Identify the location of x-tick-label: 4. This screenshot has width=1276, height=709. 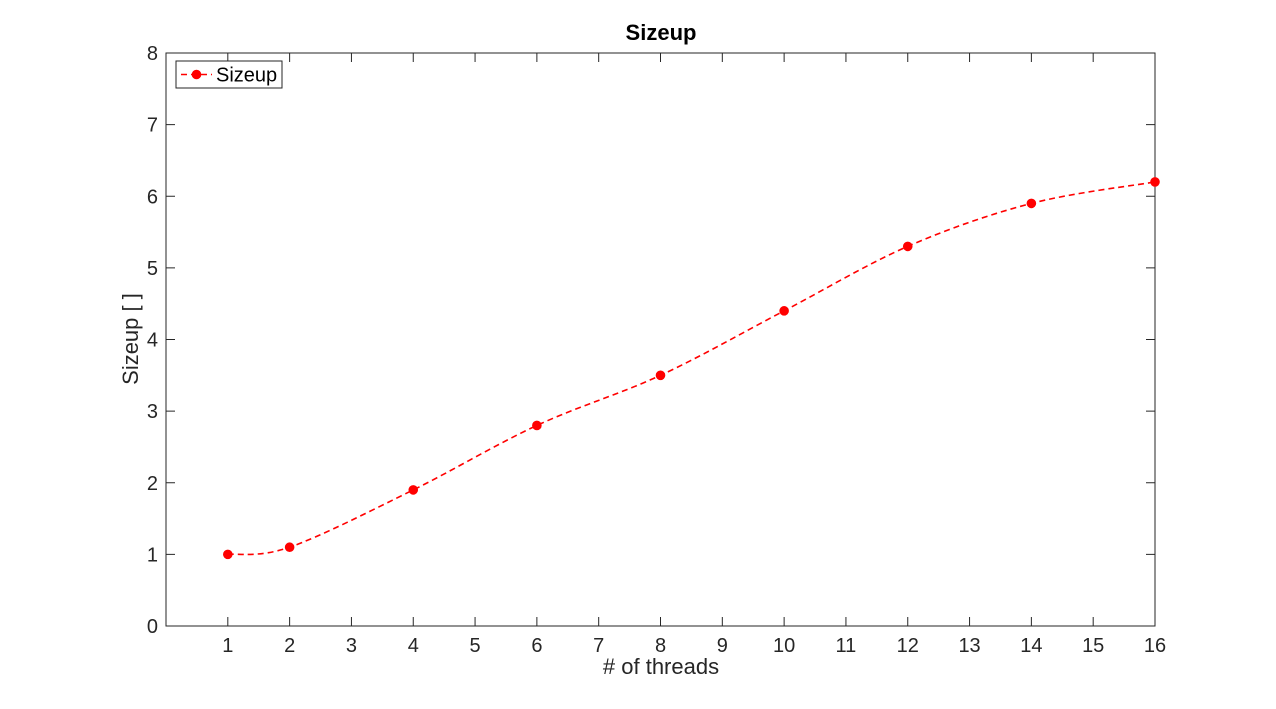
(413, 646).